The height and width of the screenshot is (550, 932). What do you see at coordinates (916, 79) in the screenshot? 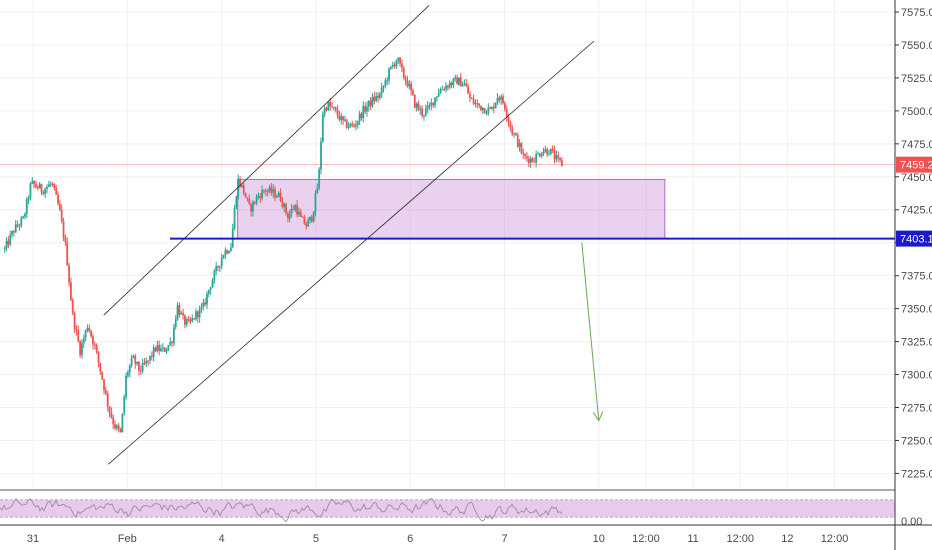
I see `y-tick-label: 7525.0` at bounding box center [916, 79].